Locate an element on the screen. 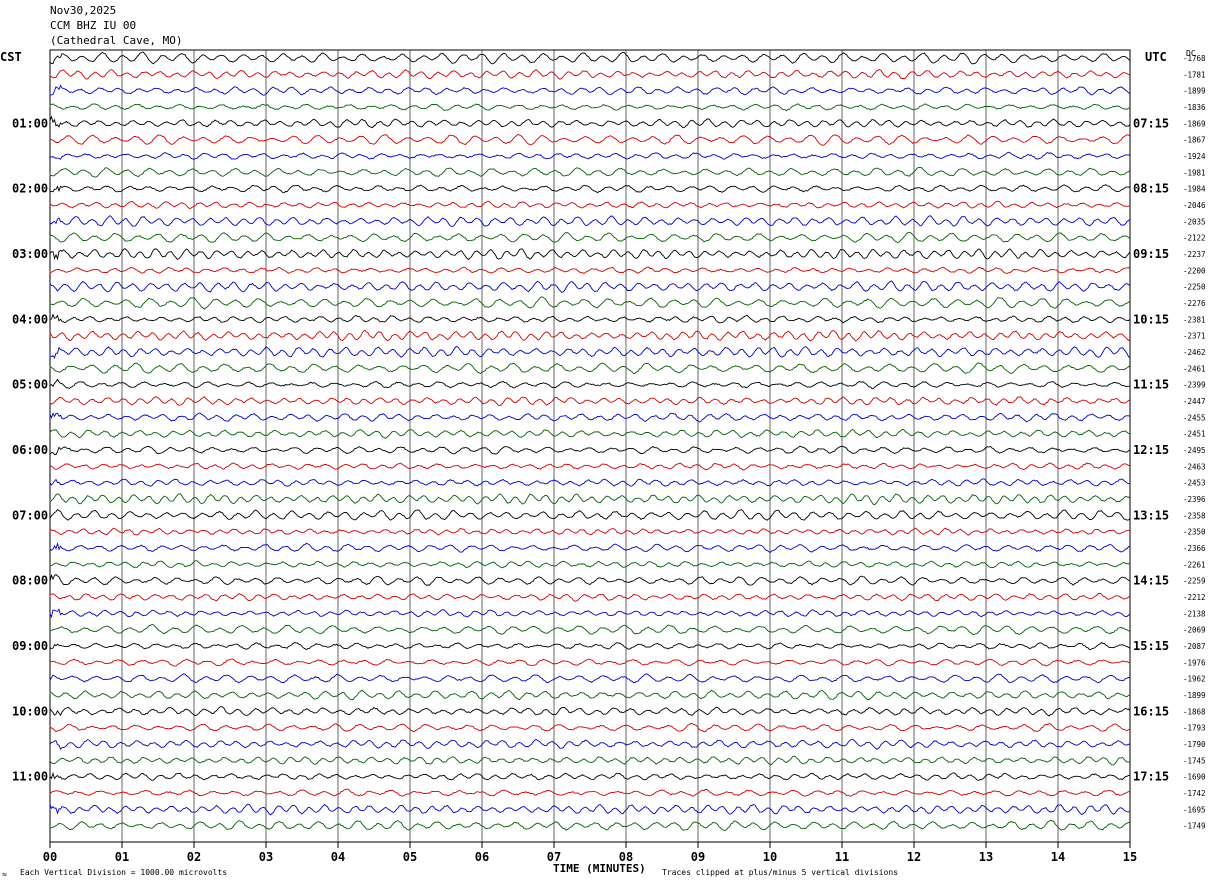 The width and height of the screenshot is (1210, 886). x-tick-label: 05 is located at coordinates (410, 857).